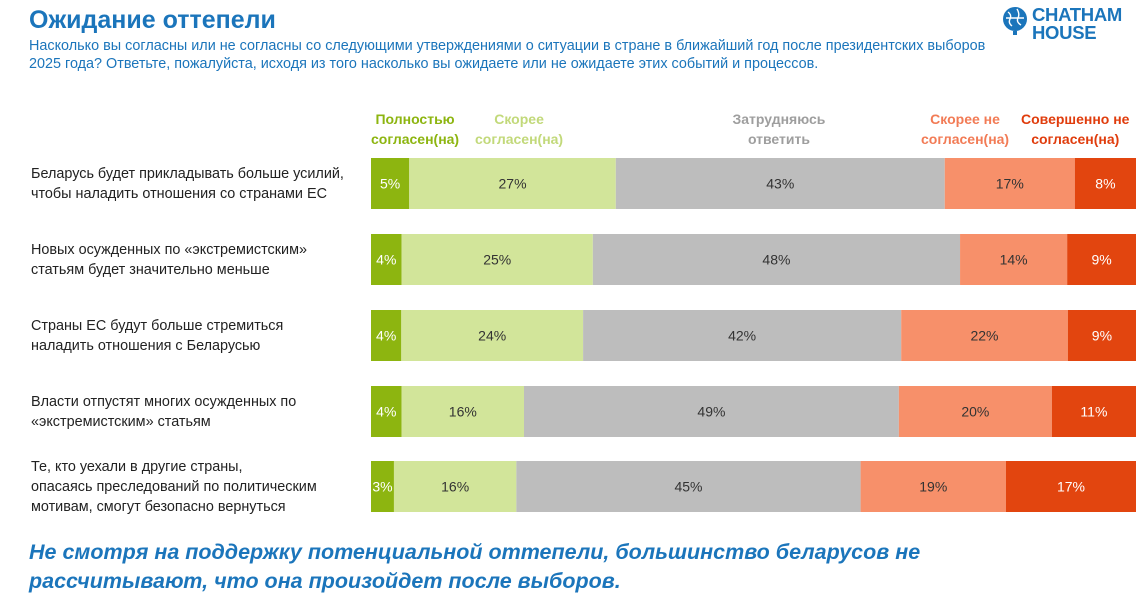  What do you see at coordinates (415, 119) in the screenshot?
I see `legend-entry-line: Полностью` at bounding box center [415, 119].